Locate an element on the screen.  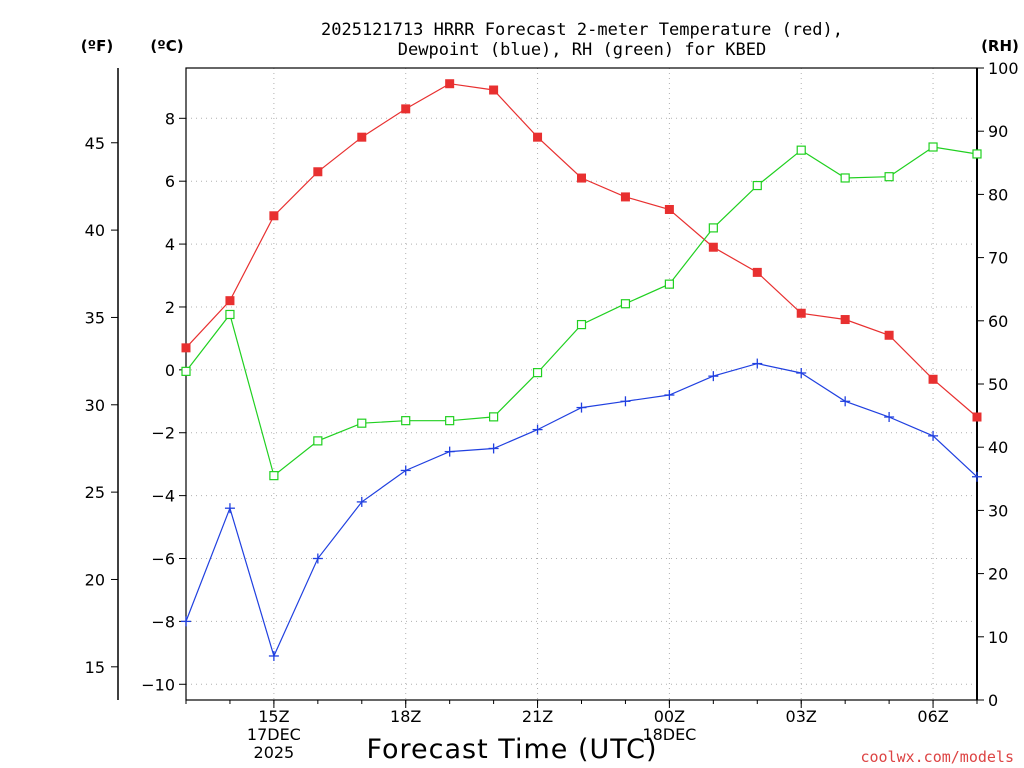
rh-tick-label: 60 is located at coordinates (998, 321).